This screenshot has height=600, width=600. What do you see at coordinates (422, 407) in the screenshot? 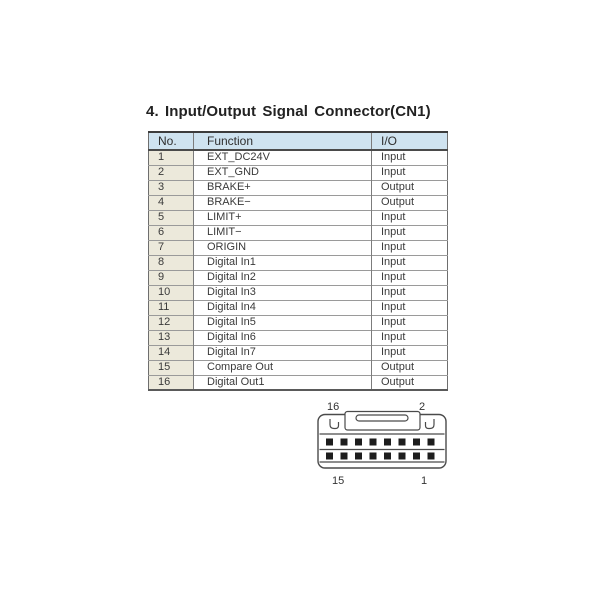
I see `pin-label-top-right: 2` at bounding box center [422, 407].